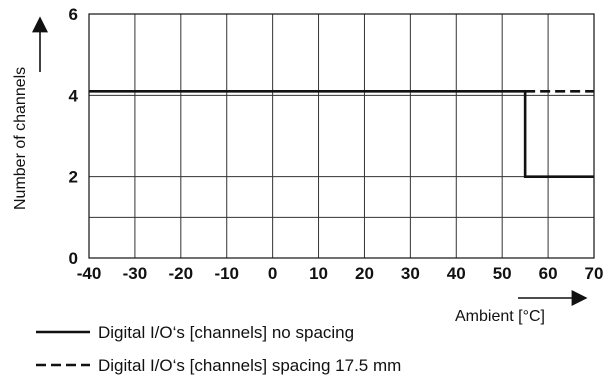 The width and height of the screenshot is (609, 379). I want to click on y-tick-label: 6, so click(73, 14).